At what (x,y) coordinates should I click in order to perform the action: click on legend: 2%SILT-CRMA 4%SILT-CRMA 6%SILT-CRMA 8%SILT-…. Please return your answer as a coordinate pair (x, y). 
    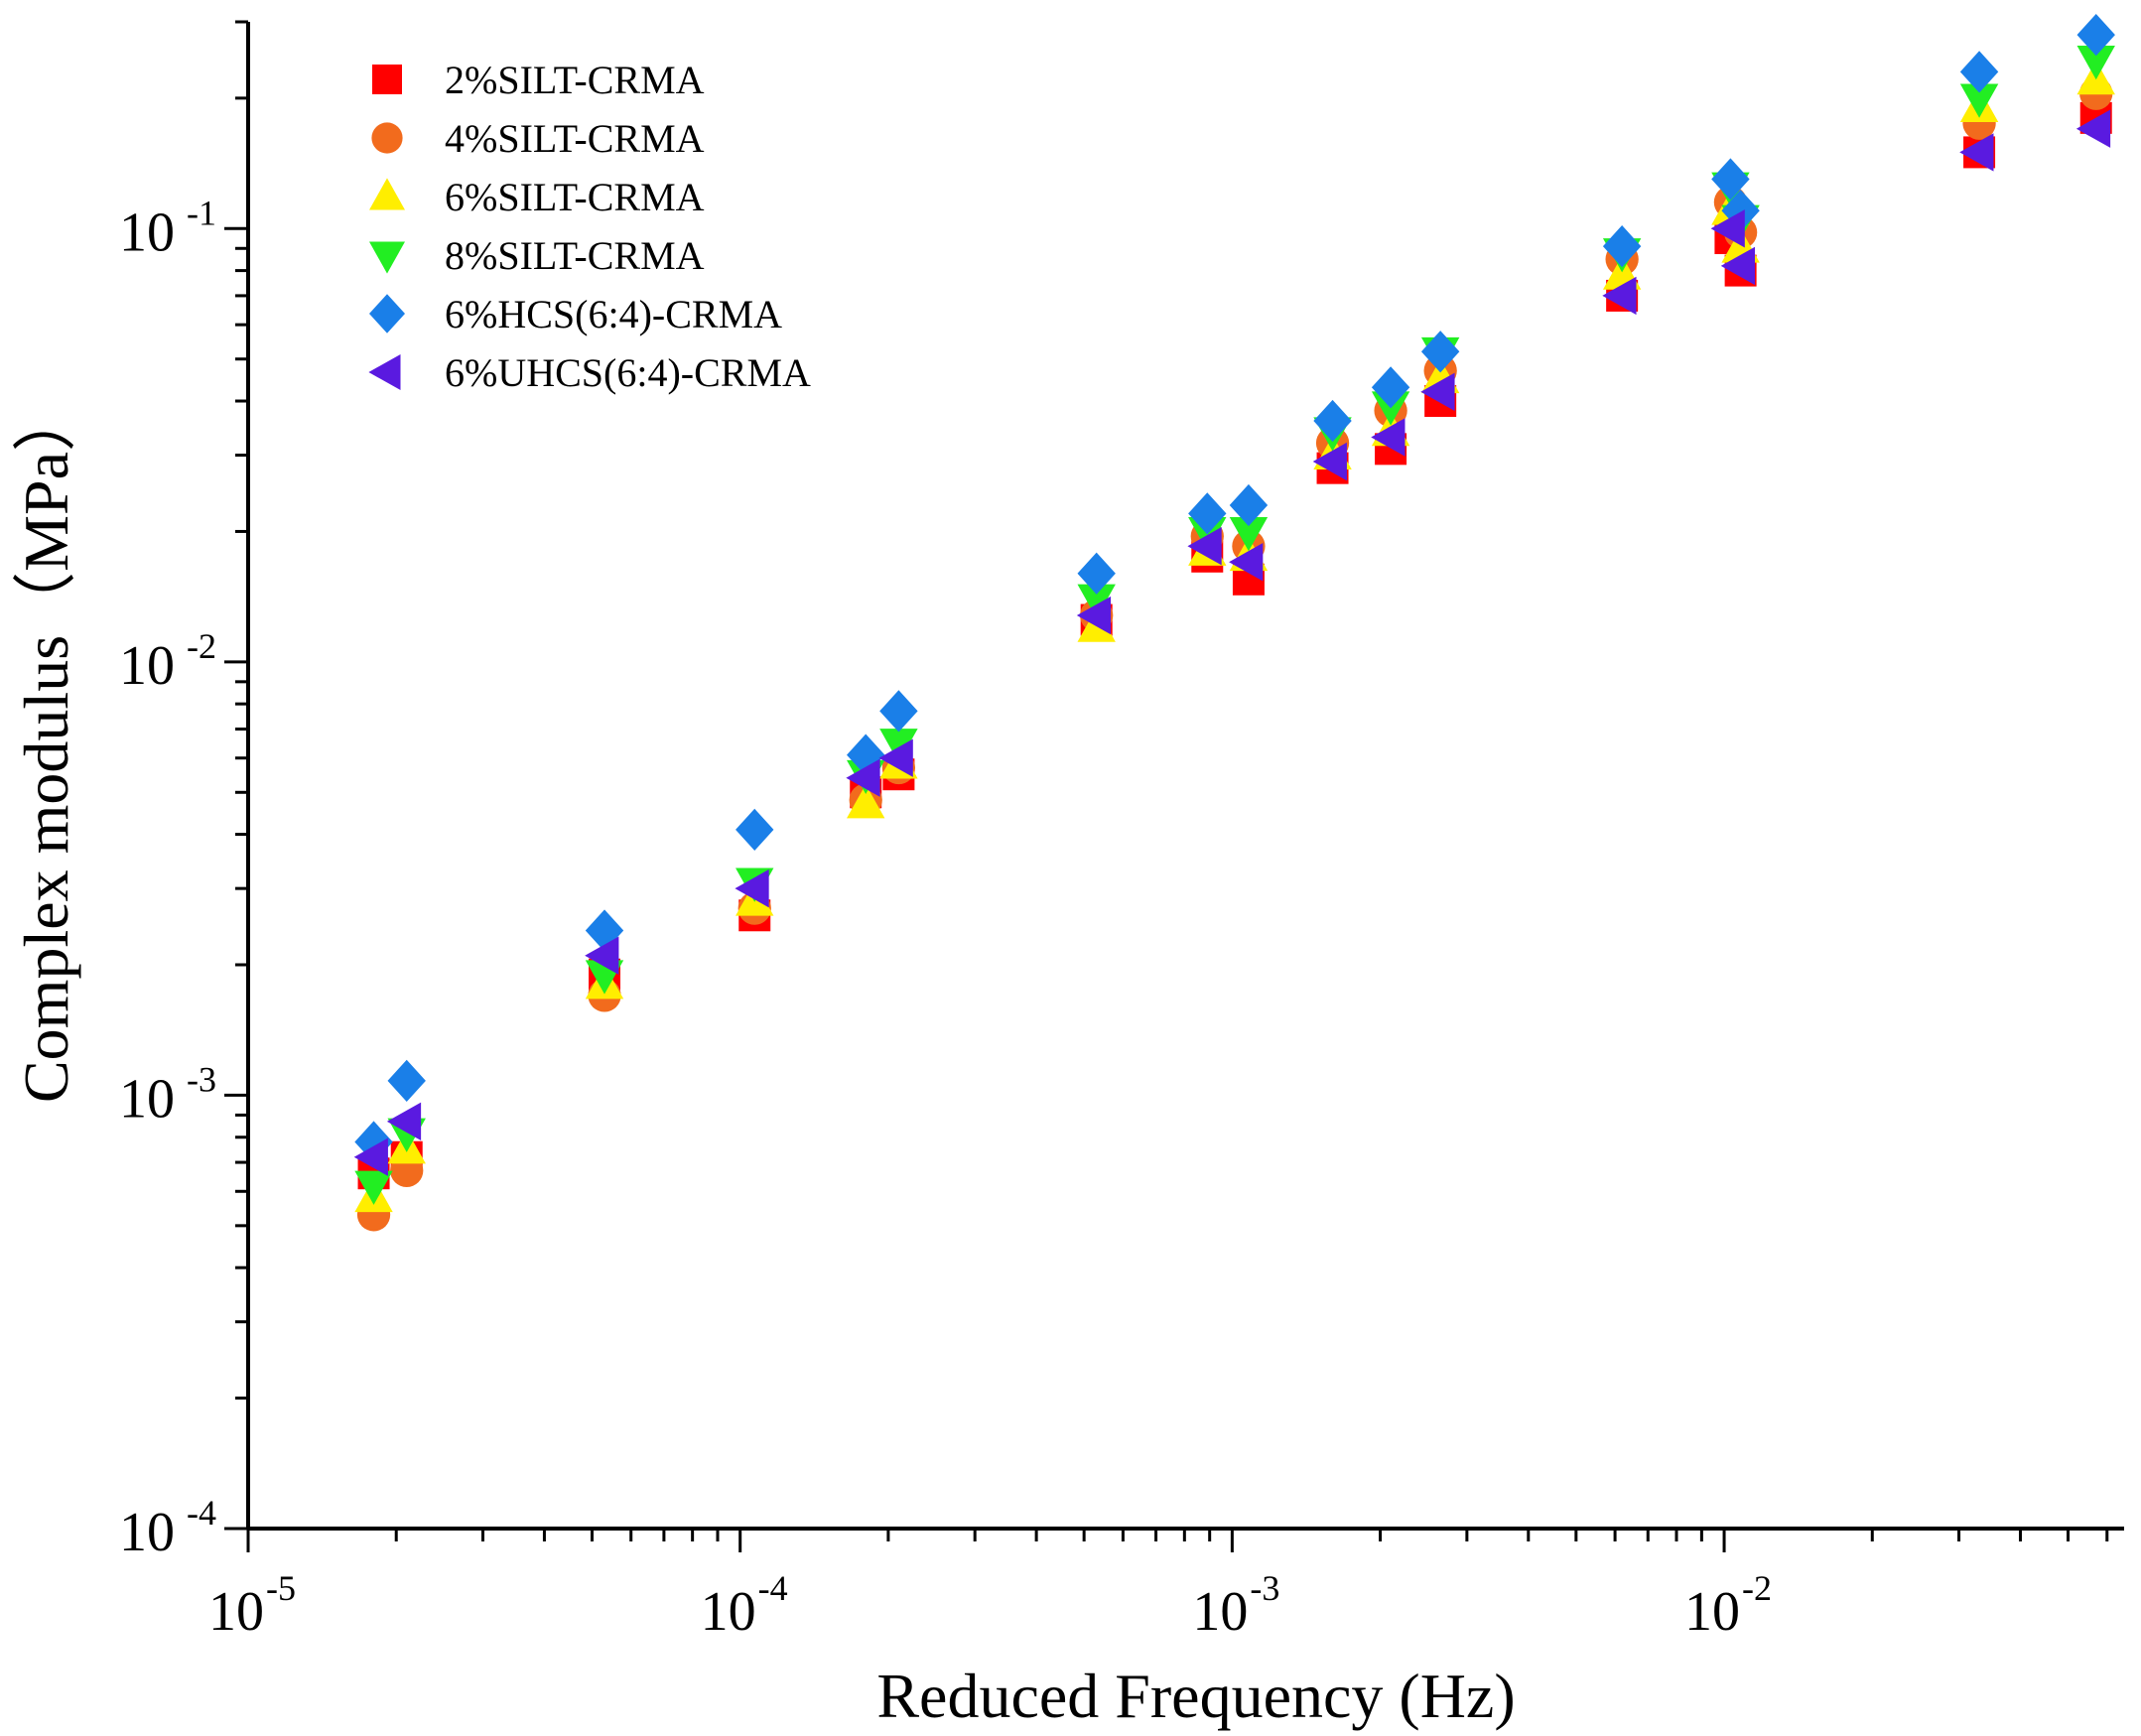
    Looking at the image, I should click on (589, 226).